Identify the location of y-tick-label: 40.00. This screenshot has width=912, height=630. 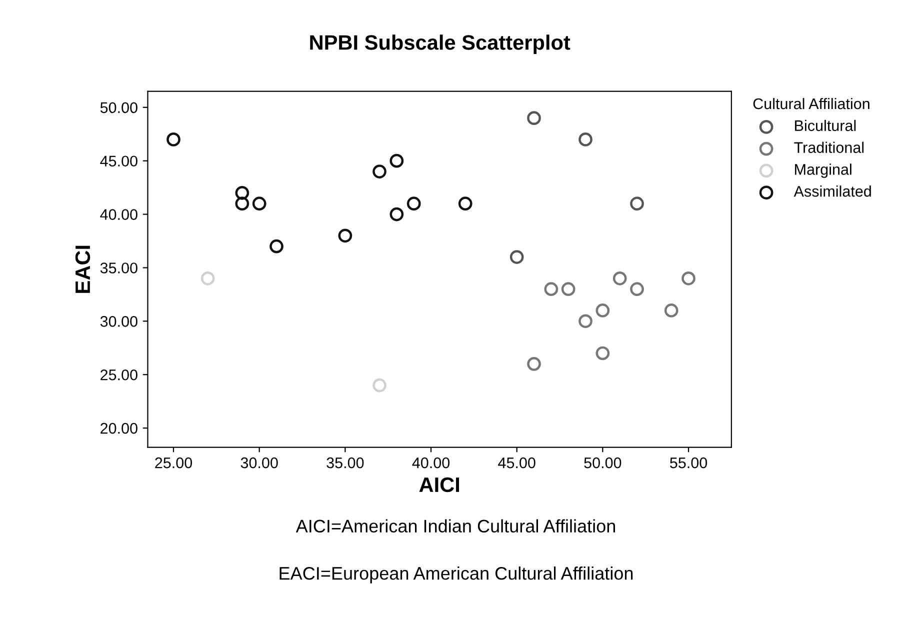
(119, 214).